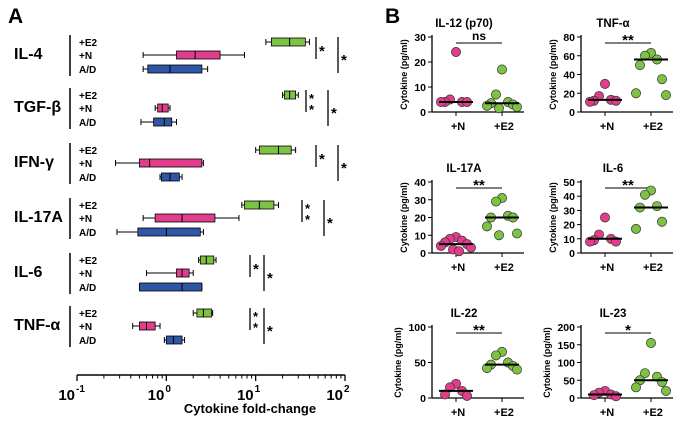 This screenshot has width=683, height=428. What do you see at coordinates (275, 150) in the screenshot?
I see `box-ifn-e2` at bounding box center [275, 150].